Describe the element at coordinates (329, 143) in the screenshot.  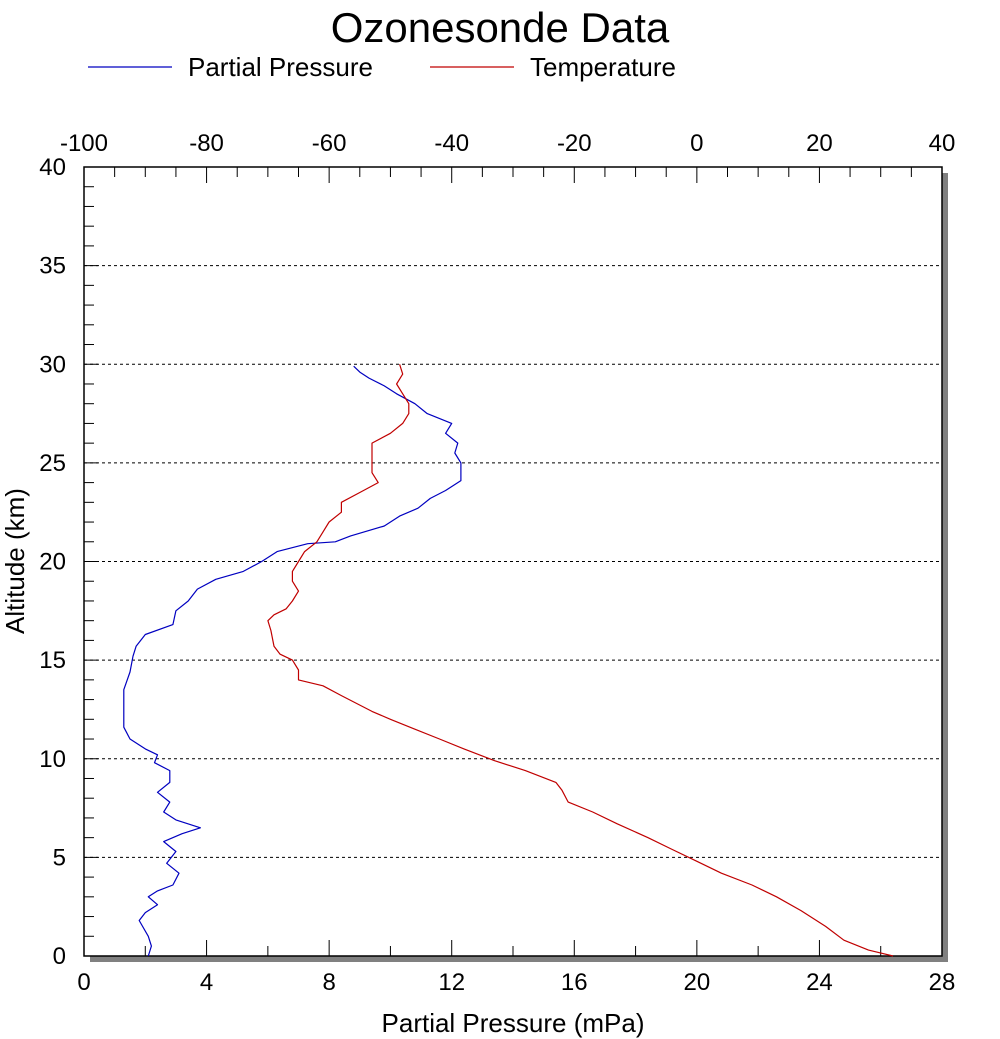
I see `x-top-tick-label: -60` at that location.